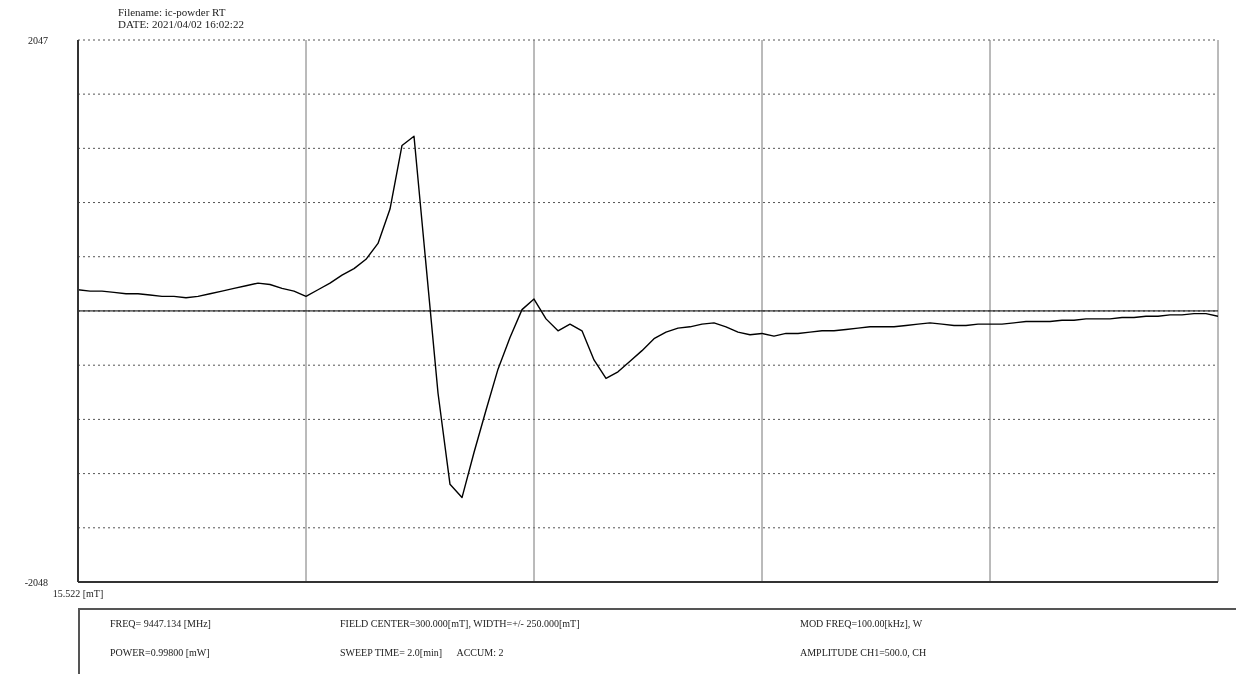  I want to click on x-tick-label: 15.522 [mT], so click(78, 594).